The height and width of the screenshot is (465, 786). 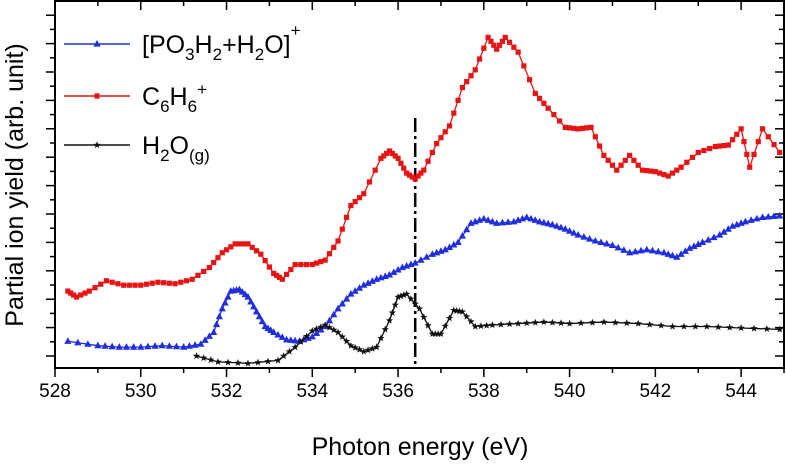 What do you see at coordinates (174, 98) in the screenshot?
I see `legend-label: C6H6+` at bounding box center [174, 98].